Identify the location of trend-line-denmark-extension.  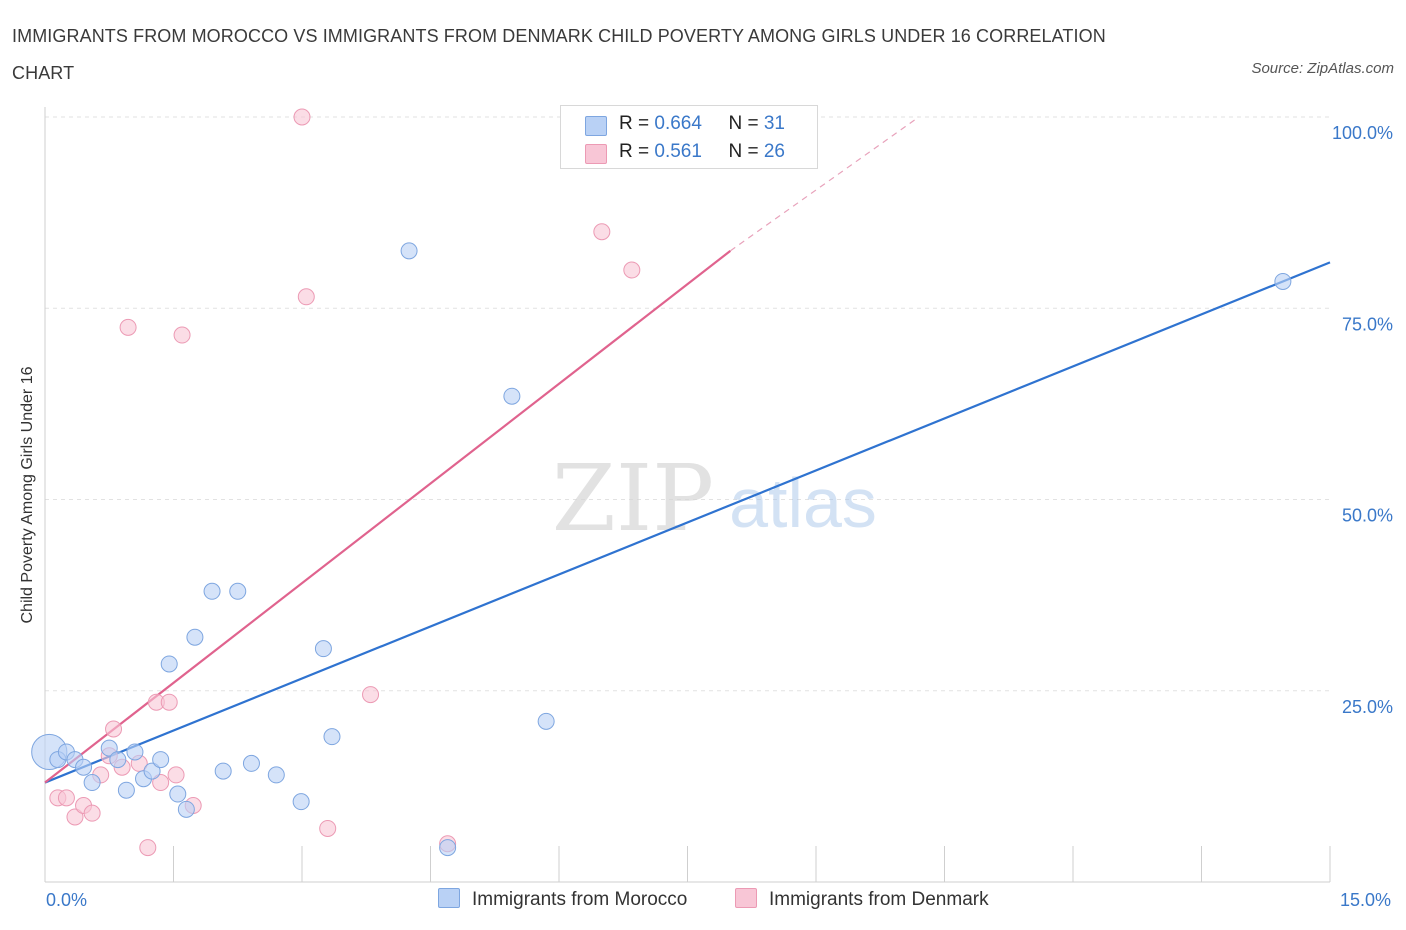
(824, 184).